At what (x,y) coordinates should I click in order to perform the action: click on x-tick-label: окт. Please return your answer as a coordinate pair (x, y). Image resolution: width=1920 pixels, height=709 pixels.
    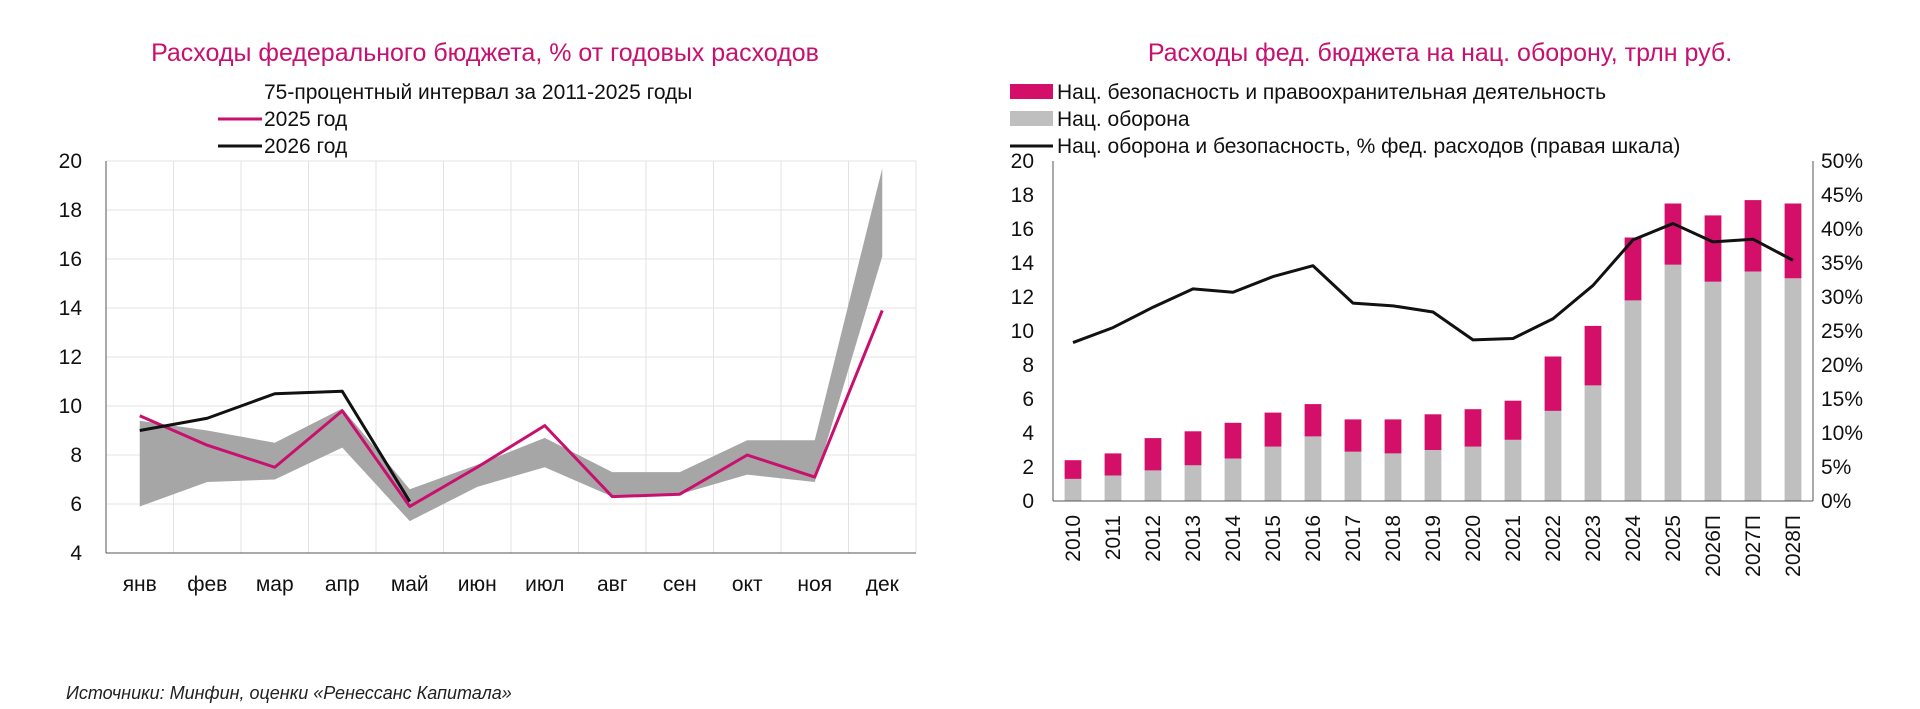
    Looking at the image, I should click on (747, 584).